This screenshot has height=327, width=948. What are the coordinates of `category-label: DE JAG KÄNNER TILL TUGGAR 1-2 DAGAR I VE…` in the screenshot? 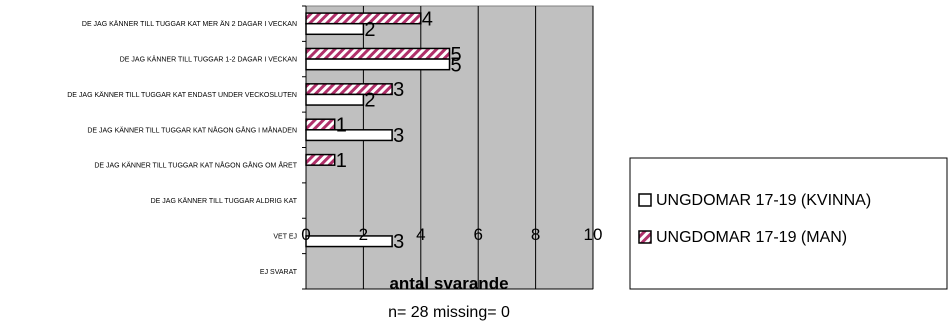 It's located at (208, 60).